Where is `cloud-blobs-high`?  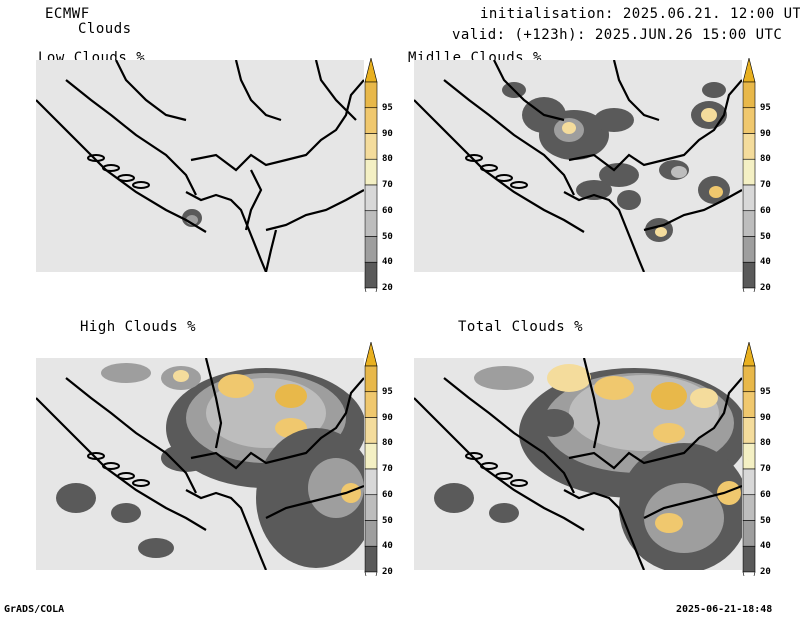
cloud-blobs-high is located at coordinates (210, 465).